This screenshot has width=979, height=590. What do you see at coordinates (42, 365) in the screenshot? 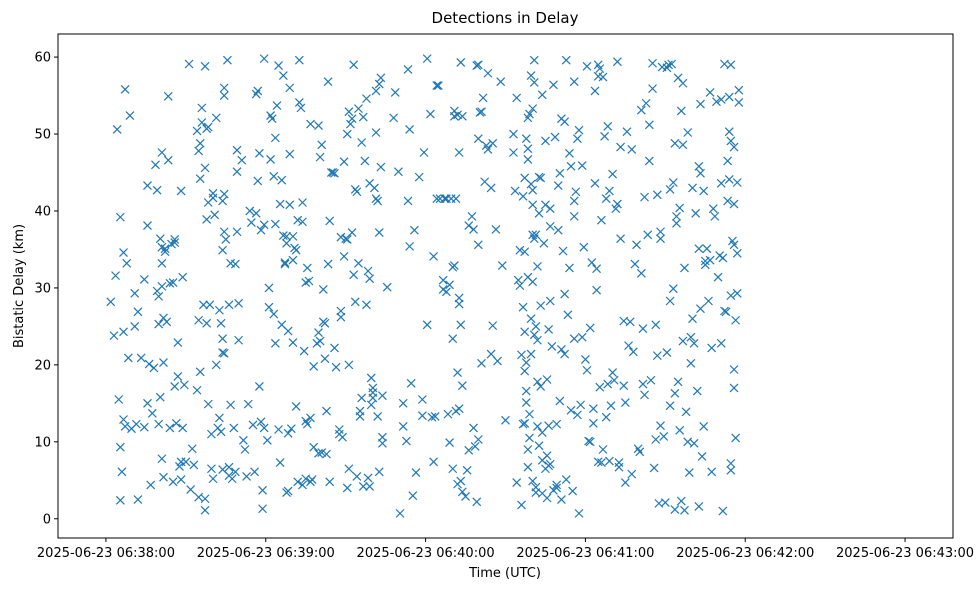
I see `y-tick-label: 20` at bounding box center [42, 365].